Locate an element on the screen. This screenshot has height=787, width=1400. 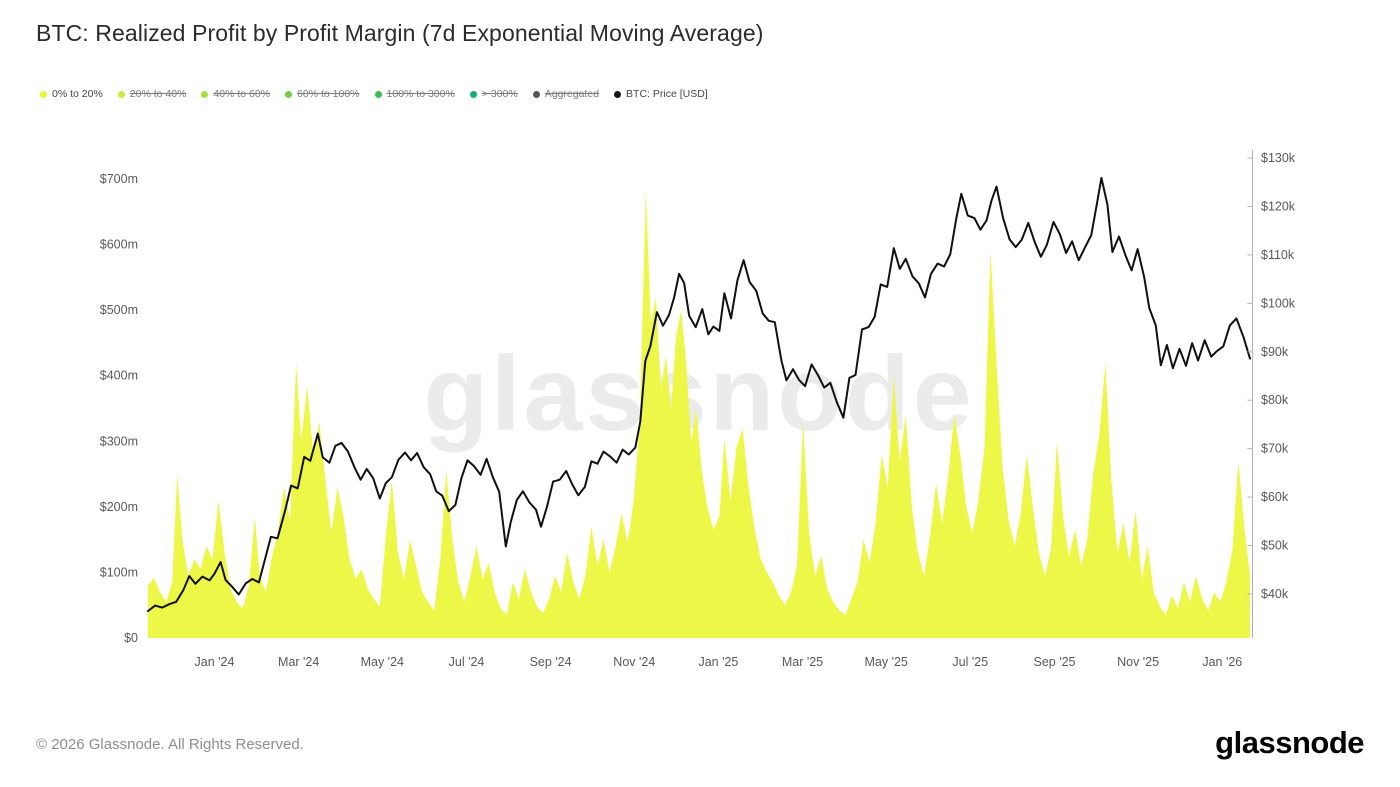
x-axis-tick-label: Sep '24 is located at coordinates (551, 662).